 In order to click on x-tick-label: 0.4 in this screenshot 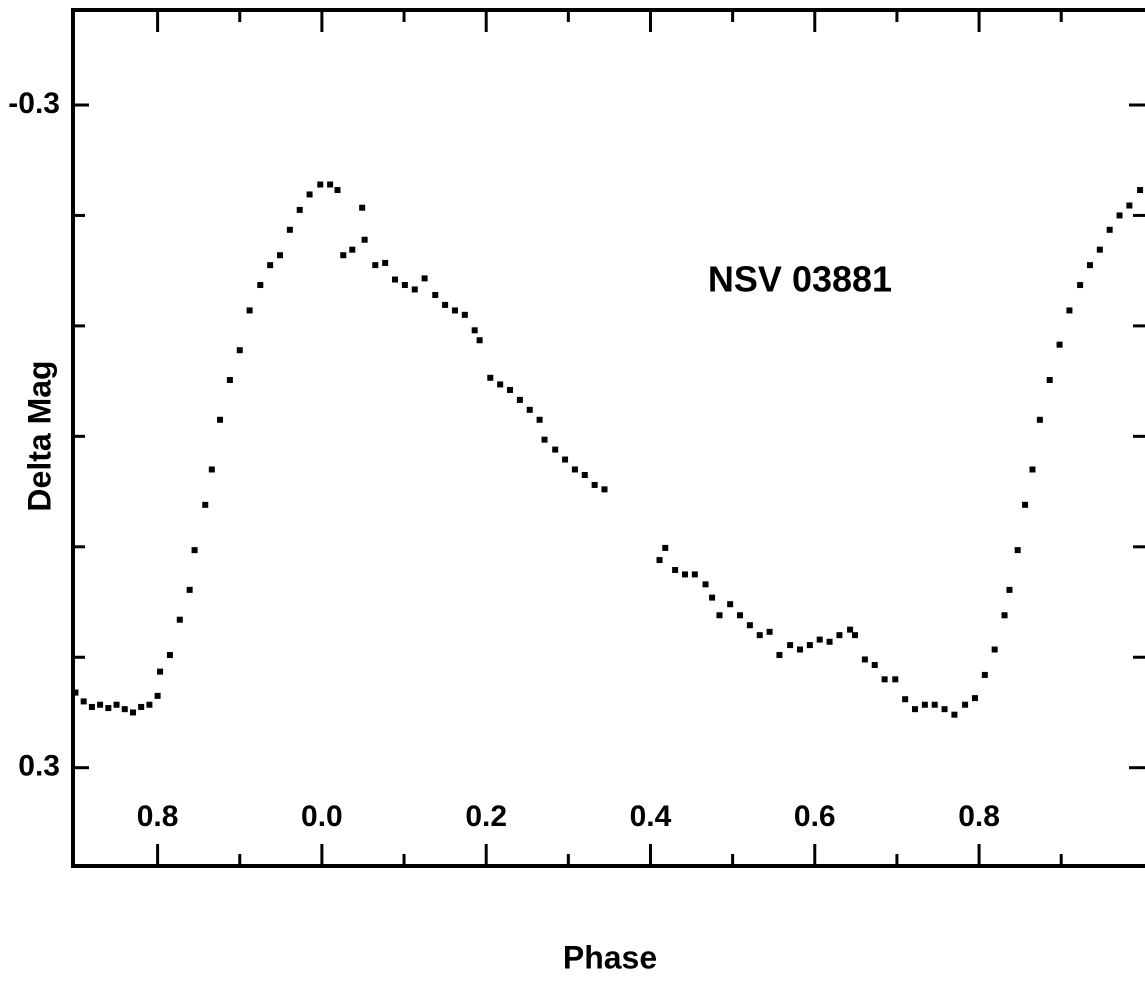, I will do `click(651, 816)`.